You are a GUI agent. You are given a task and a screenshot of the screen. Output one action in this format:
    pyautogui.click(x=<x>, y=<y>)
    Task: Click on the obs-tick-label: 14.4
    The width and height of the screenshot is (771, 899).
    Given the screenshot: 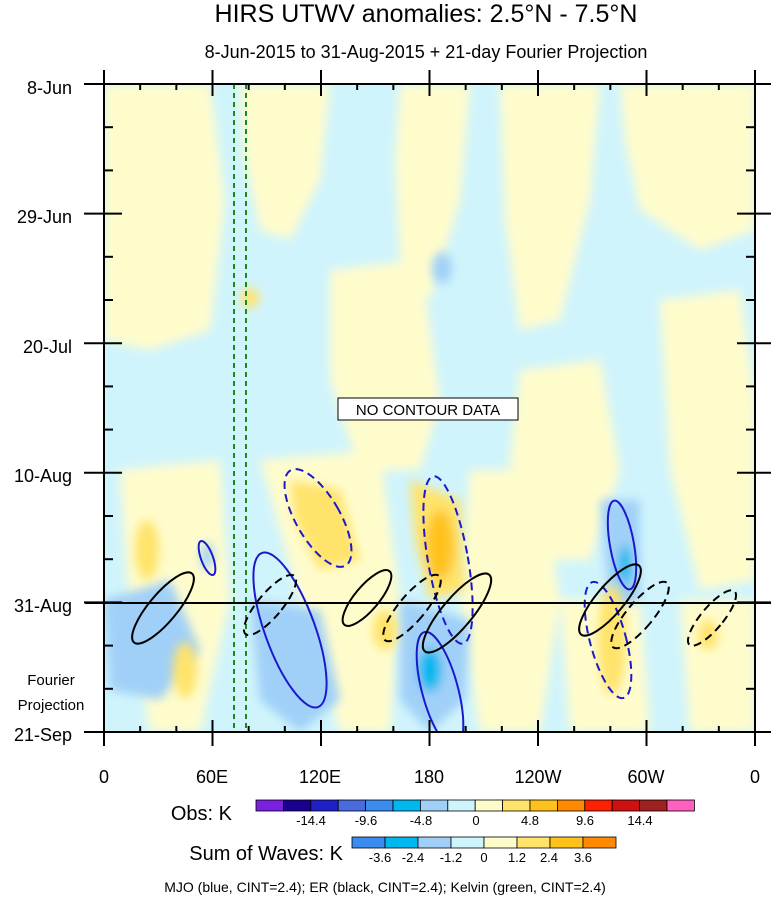 What is the action you would take?
    pyautogui.click(x=639, y=820)
    